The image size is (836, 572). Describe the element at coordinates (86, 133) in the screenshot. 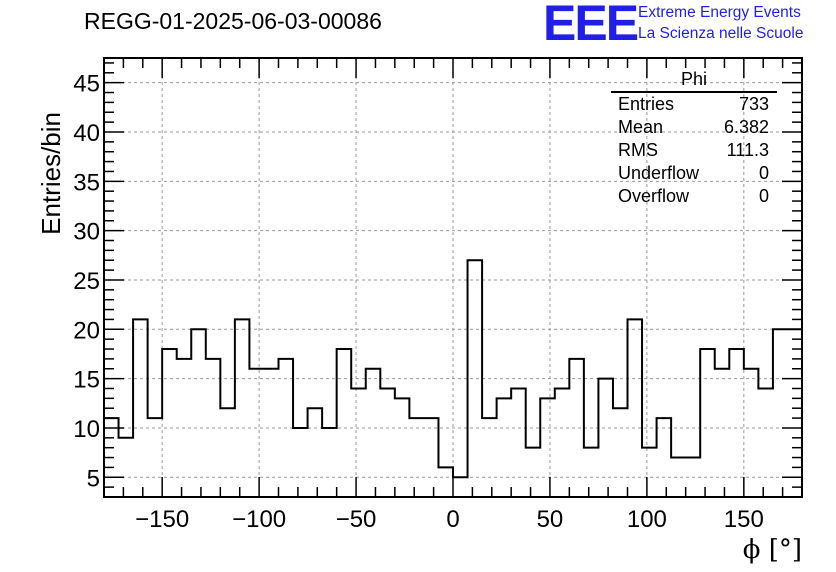

I see `y-tick-label: 40` at that location.